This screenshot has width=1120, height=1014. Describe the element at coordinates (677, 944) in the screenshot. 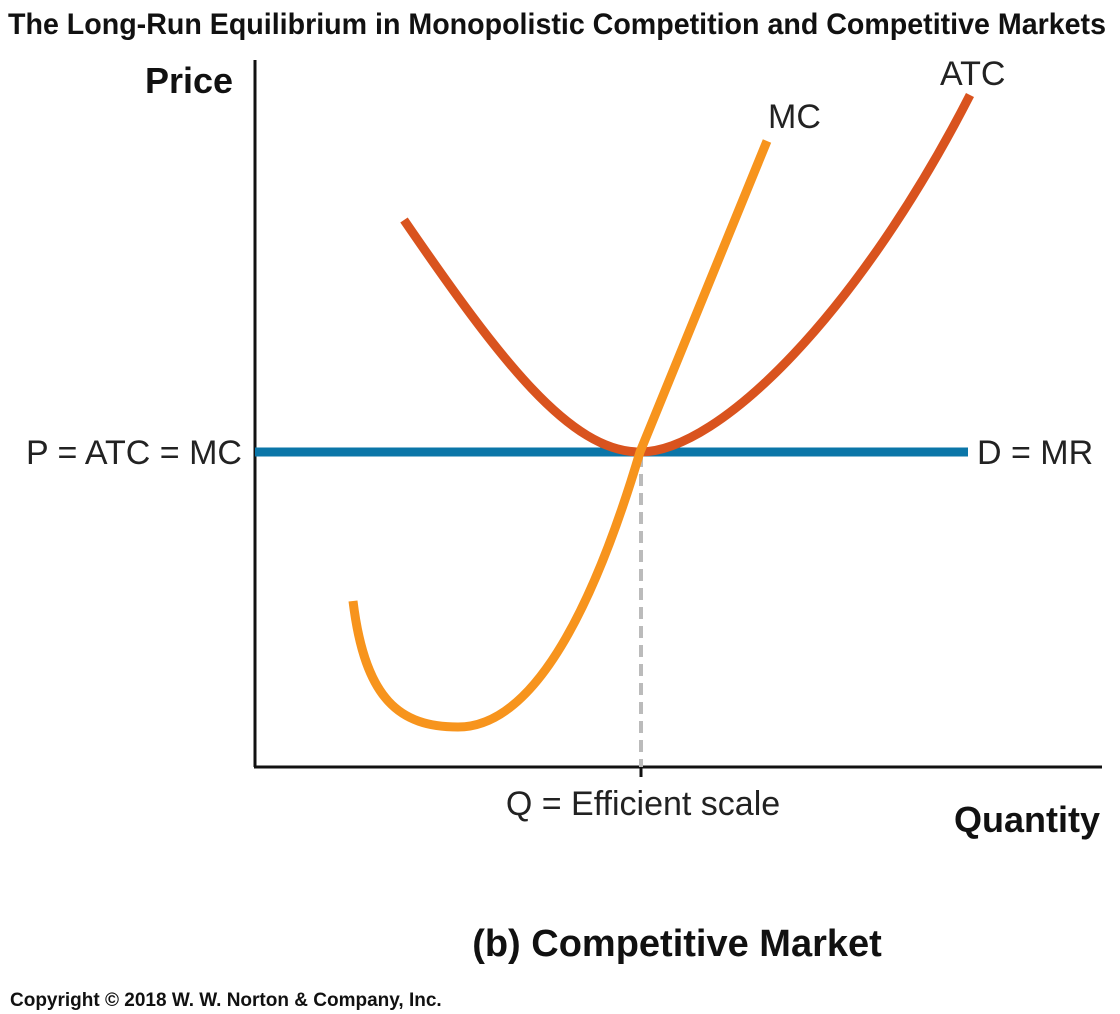

I see `panel-label: (b) Competitive Market` at that location.